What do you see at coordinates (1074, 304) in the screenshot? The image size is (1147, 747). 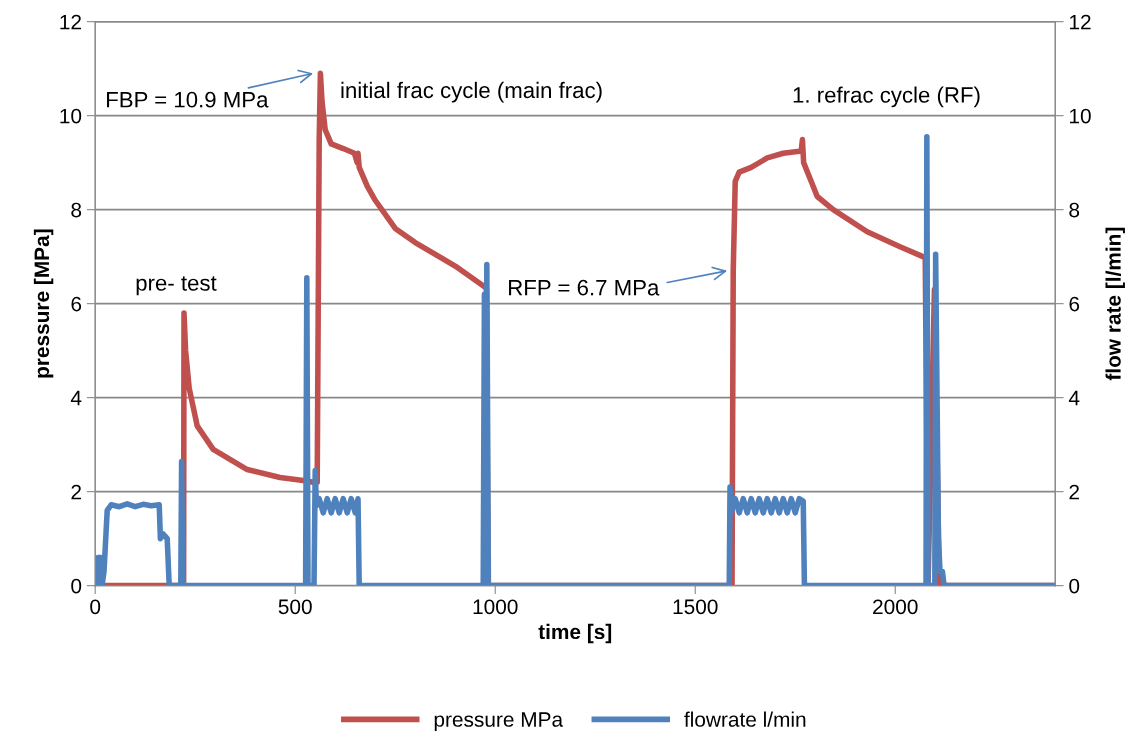 I see `y2-tick-label: 6` at bounding box center [1074, 304].